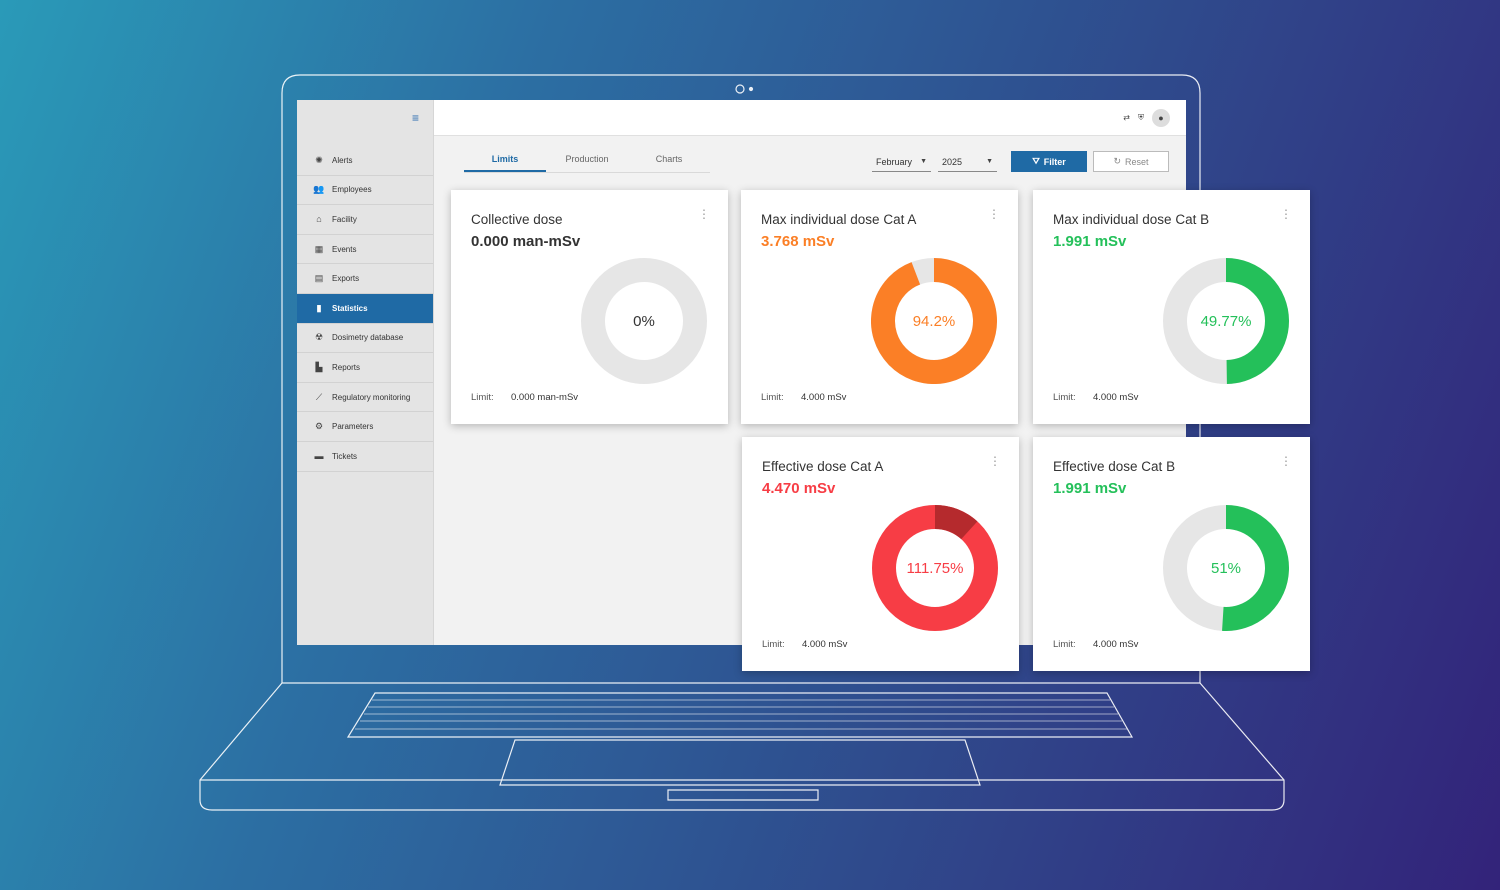 Image resolution: width=1500 pixels, height=890 pixels. I want to click on sidebar-item-label: Statistics, so click(350, 308).